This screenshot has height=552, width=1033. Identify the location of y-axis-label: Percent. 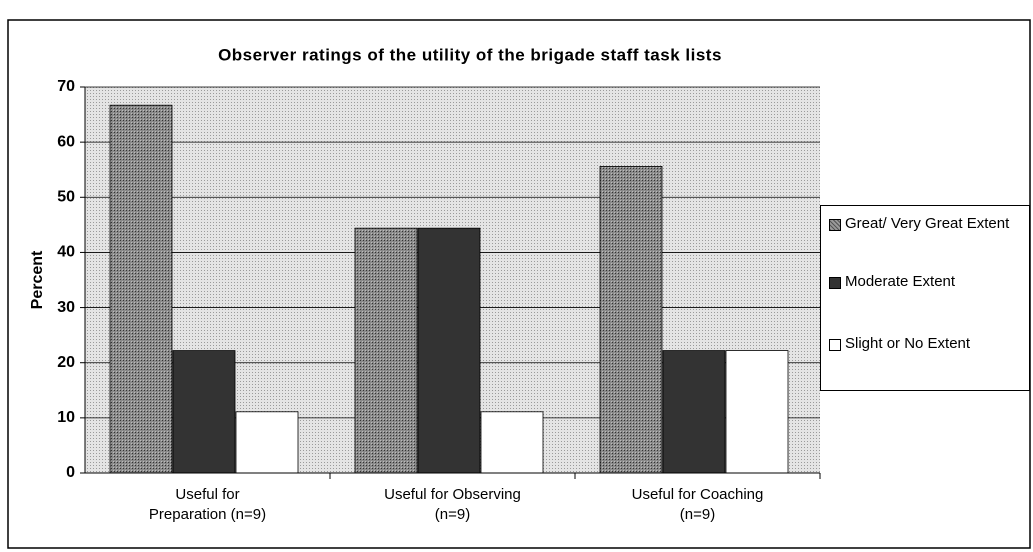
(37, 279).